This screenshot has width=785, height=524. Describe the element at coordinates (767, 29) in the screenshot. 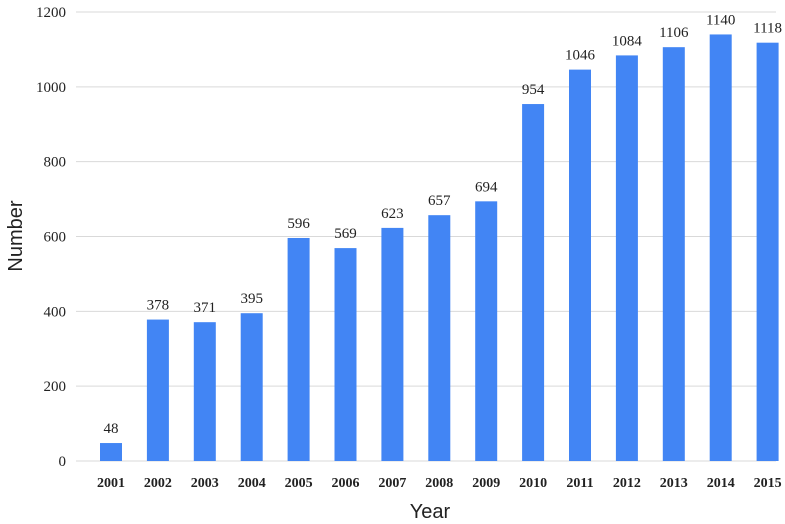

I see `data-label-2015: 1118` at that location.